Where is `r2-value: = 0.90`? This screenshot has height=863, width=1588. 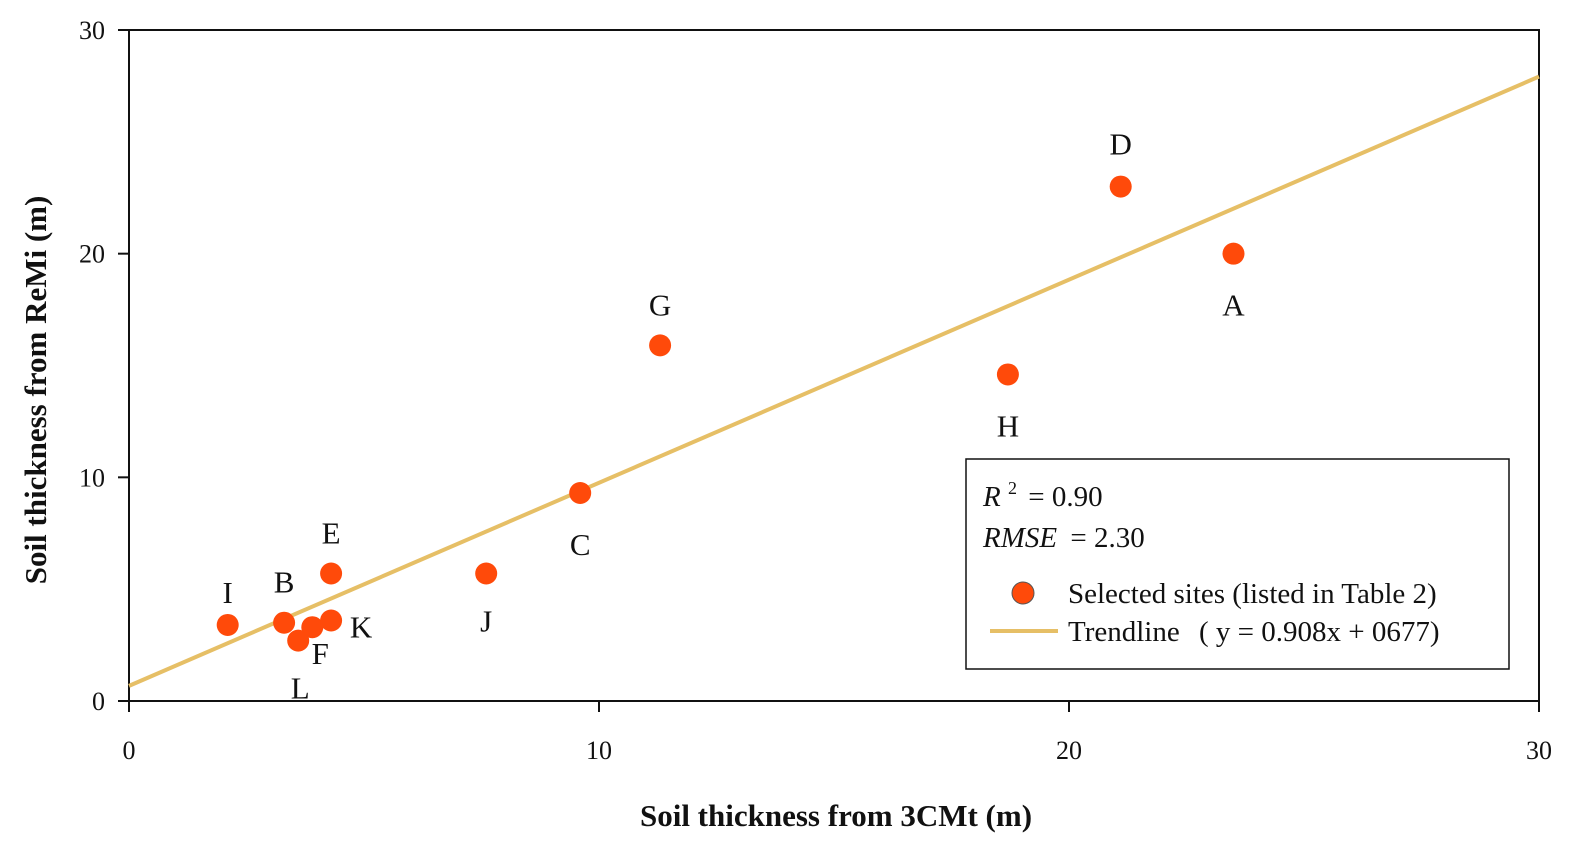 r2-value: = 0.90 is located at coordinates (1065, 497).